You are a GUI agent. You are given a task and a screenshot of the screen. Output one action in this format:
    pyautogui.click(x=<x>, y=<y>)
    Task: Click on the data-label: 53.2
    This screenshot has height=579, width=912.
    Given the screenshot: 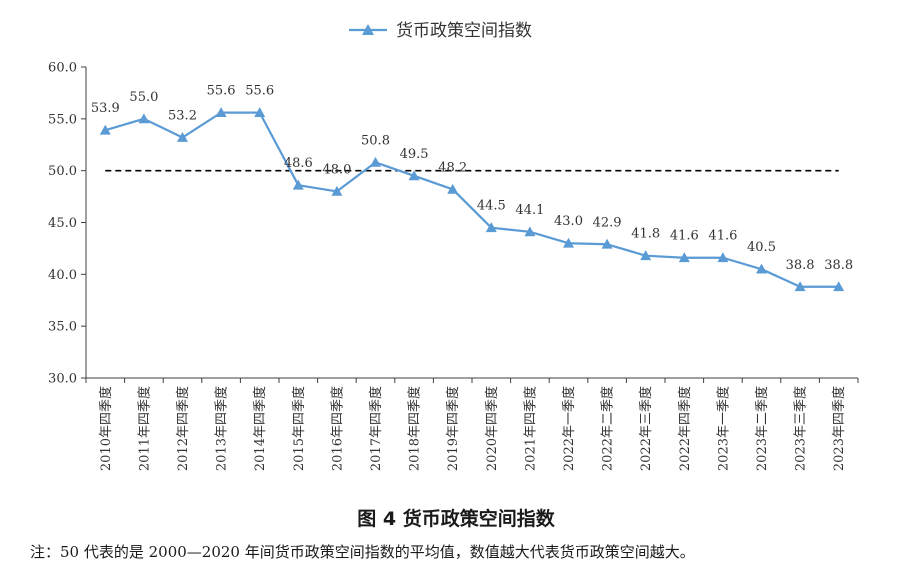 What is the action you would take?
    pyautogui.click(x=182, y=115)
    